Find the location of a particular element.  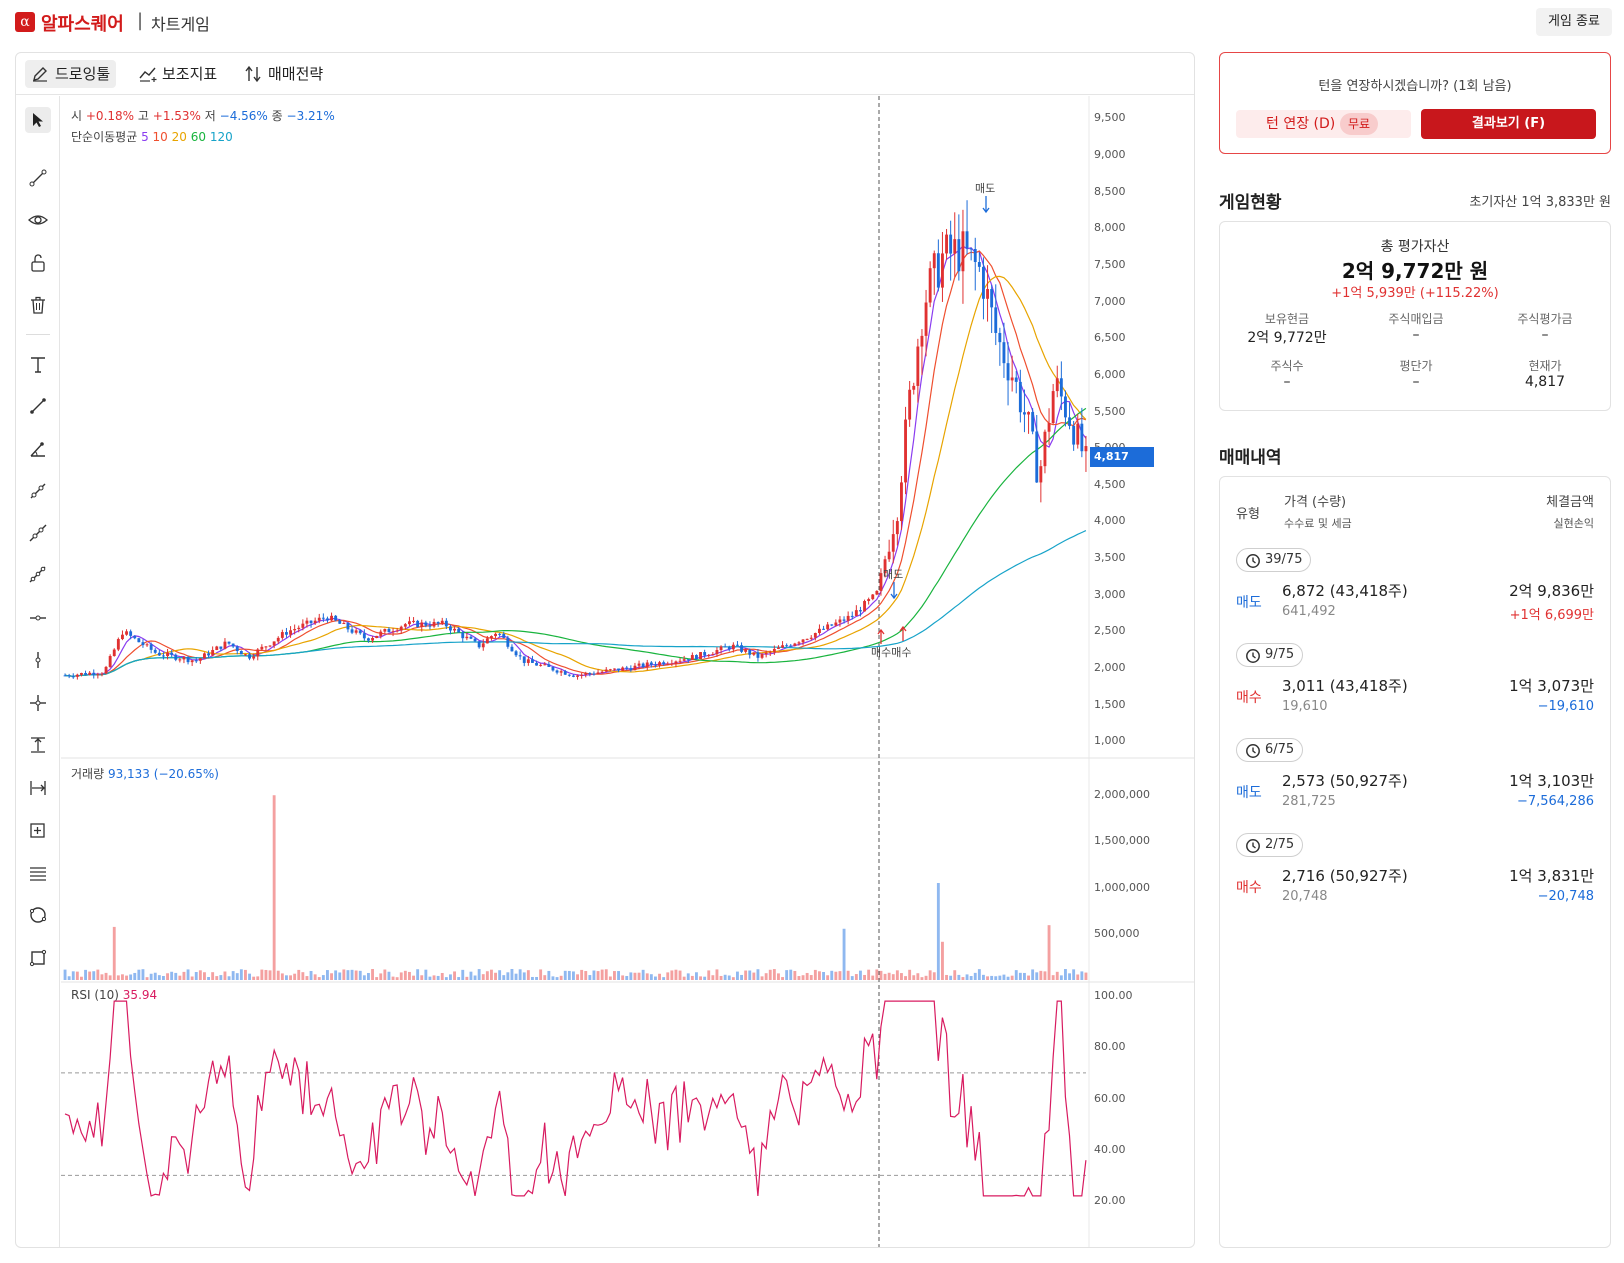

drawing-tool-tab: 드로잉툴 is located at coordinates (71, 74).